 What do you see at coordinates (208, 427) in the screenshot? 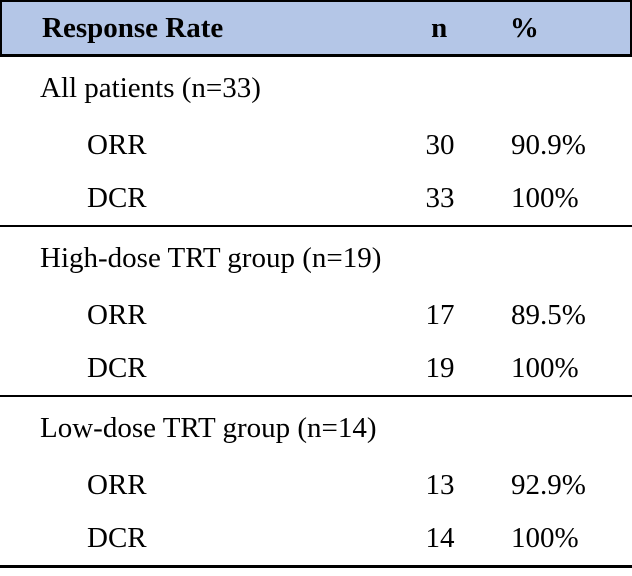
I see `group-label: Low-dose TRT group (n=14)` at bounding box center [208, 427].